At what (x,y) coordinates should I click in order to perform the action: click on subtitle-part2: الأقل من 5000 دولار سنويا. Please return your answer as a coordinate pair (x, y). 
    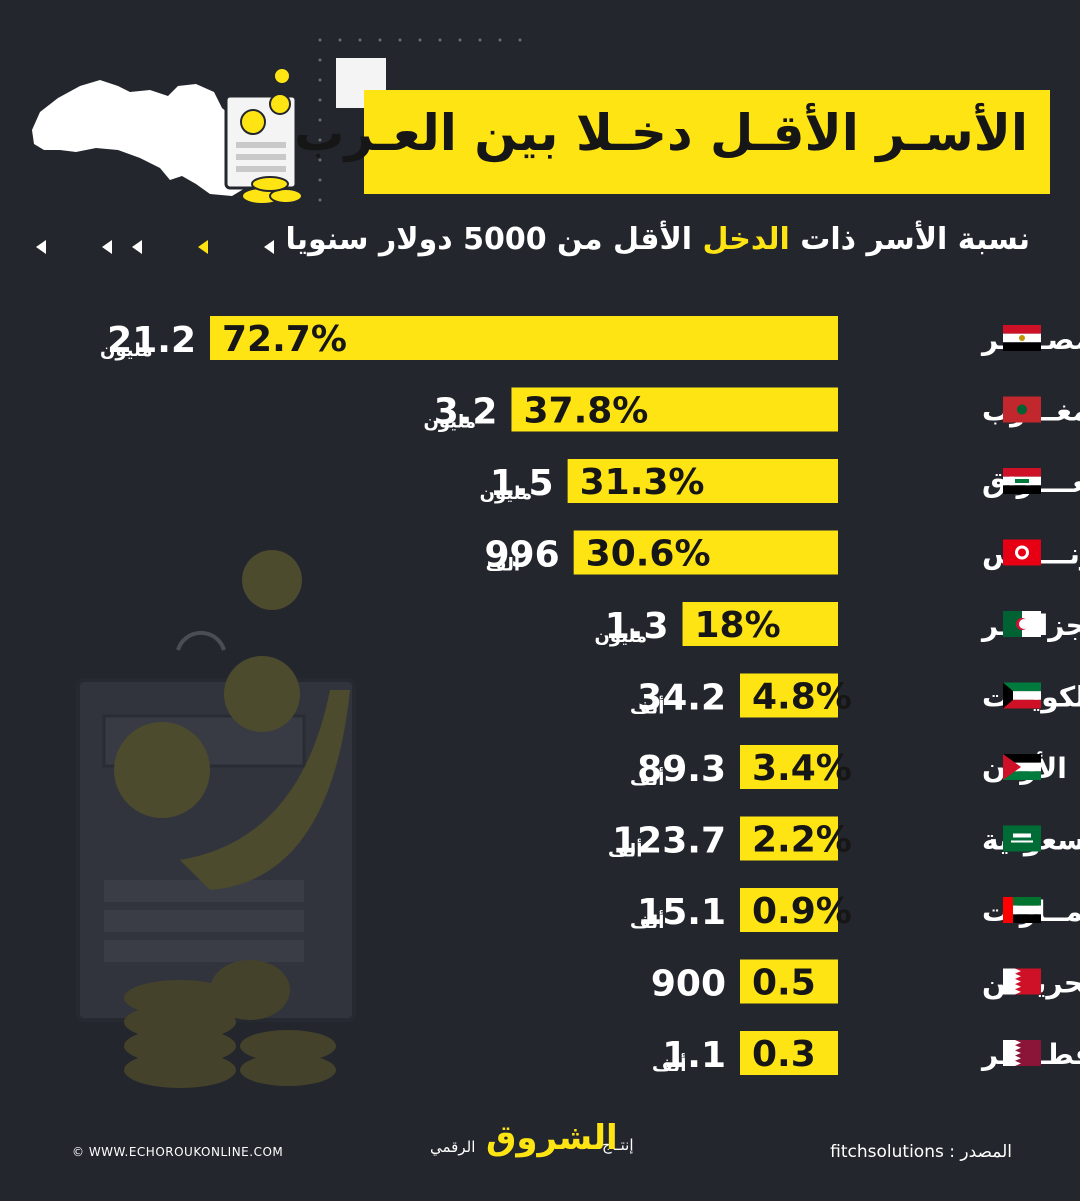
    Looking at the image, I should click on (494, 239).